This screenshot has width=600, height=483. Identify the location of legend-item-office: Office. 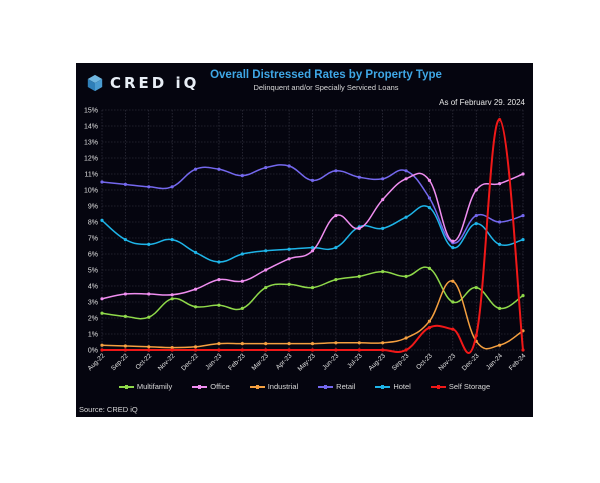
(211, 386).